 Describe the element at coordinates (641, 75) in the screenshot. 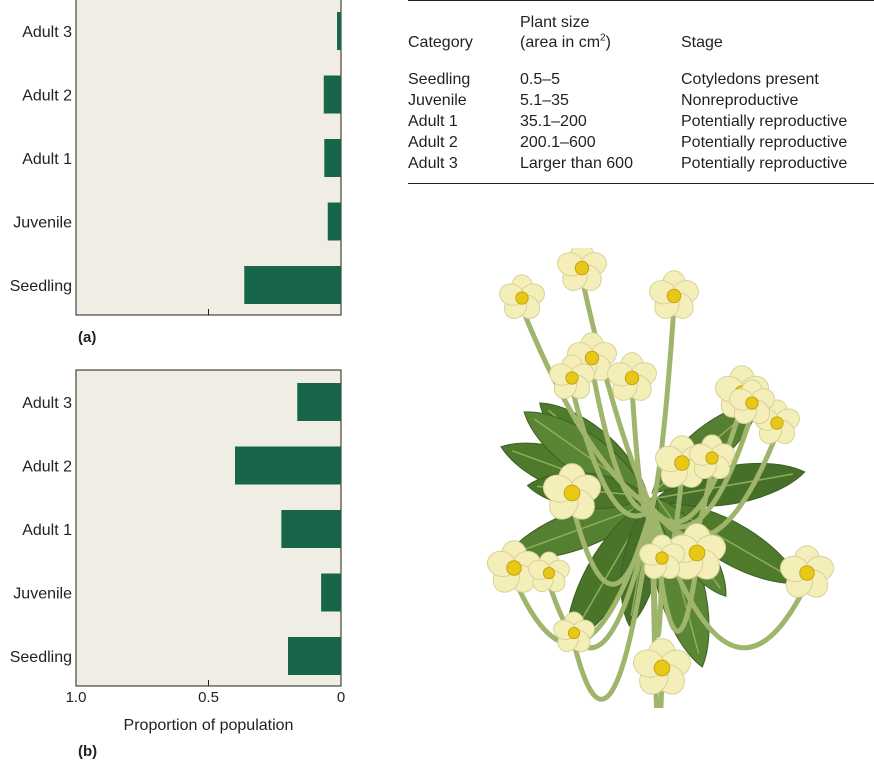

I see `table-row: Seedling 0.5–5 Cotyledons present` at that location.